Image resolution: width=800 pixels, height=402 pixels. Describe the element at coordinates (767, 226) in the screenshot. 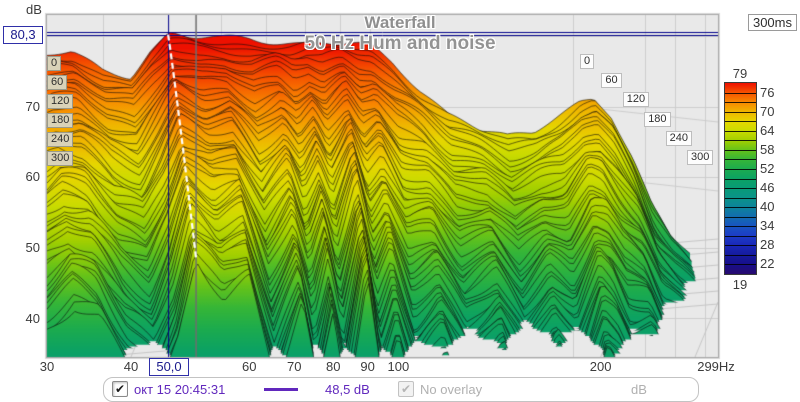

I see `colorbar-tick-label: 34` at that location.